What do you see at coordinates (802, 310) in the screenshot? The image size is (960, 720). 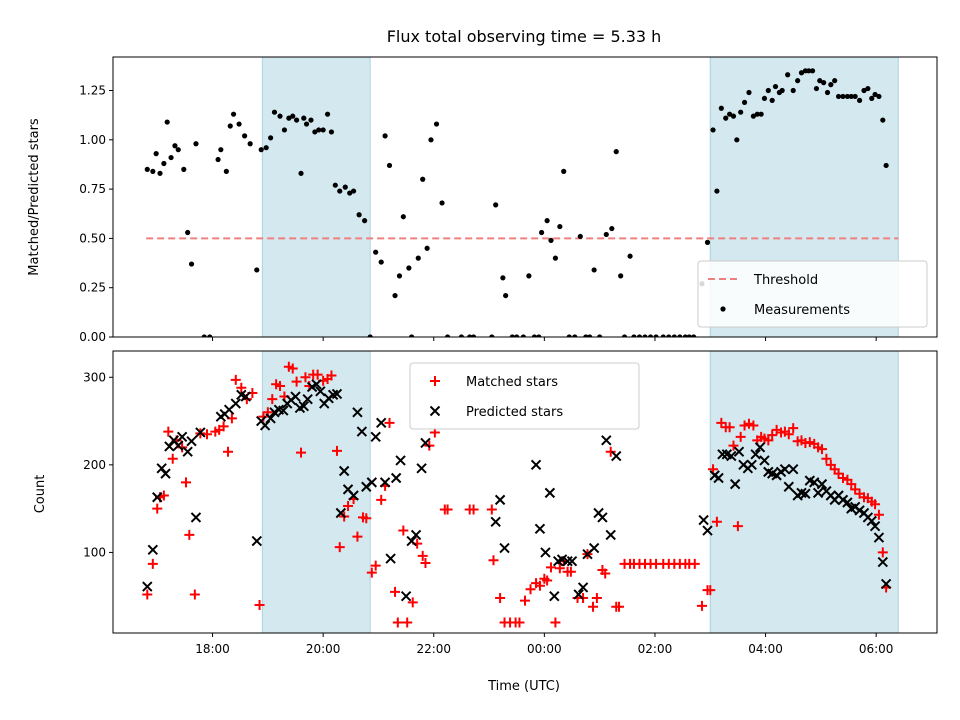 I see `legend-label: Measurements` at bounding box center [802, 310].